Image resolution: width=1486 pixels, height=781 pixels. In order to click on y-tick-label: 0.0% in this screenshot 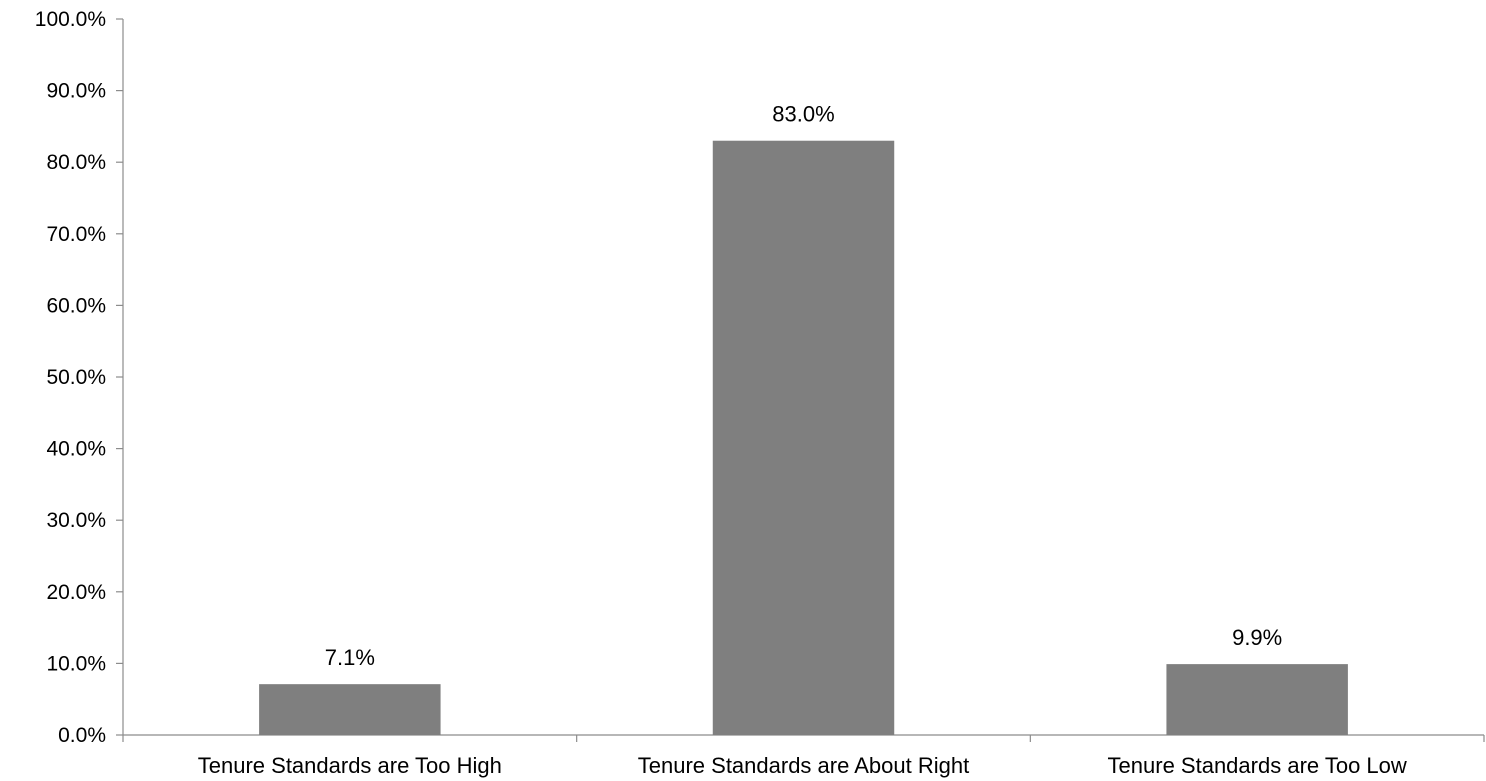, I will do `click(82, 735)`.